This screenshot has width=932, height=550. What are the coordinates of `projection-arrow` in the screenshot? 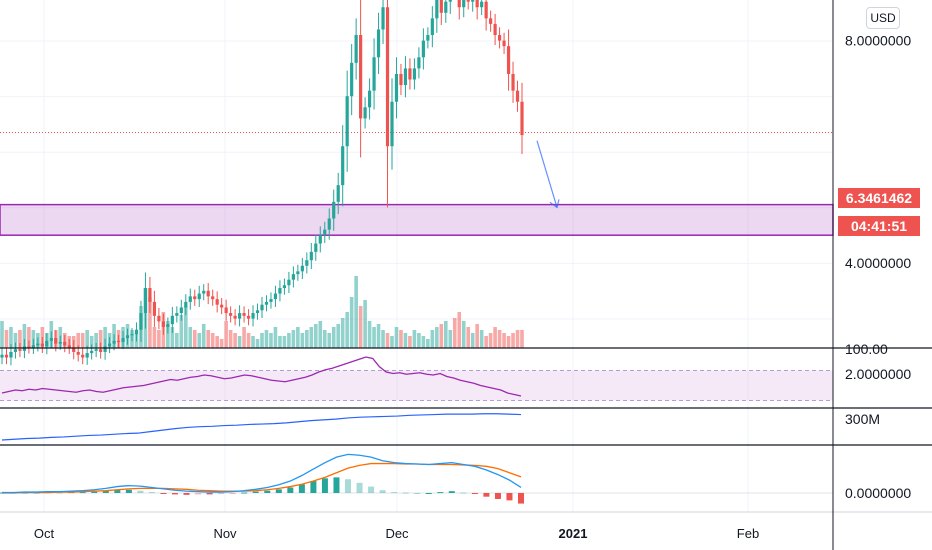 It's located at (548, 174).